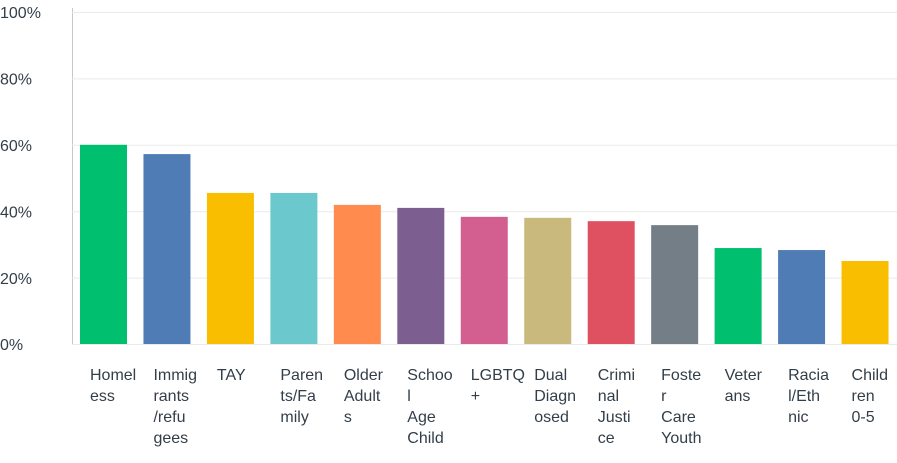  What do you see at coordinates (16, 80) in the screenshot?
I see `y-tick-label: 80%` at bounding box center [16, 80].